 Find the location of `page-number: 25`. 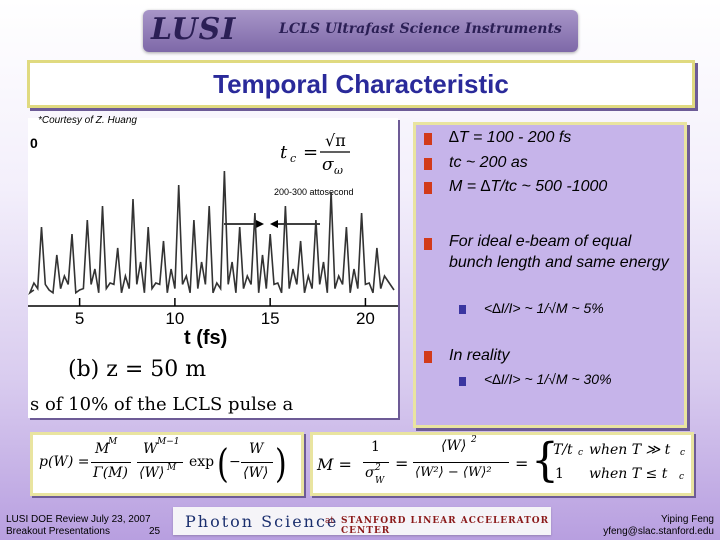

page-number: 25 is located at coordinates (155, 531).